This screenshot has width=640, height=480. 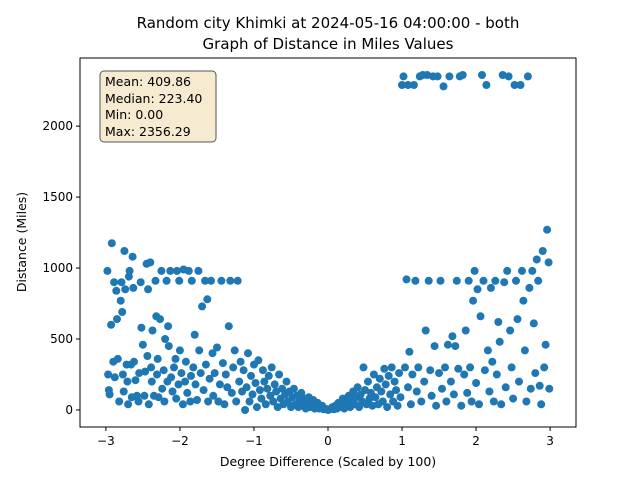 I want to click on y-axis-label: Distance (Miles), so click(x=21, y=242).